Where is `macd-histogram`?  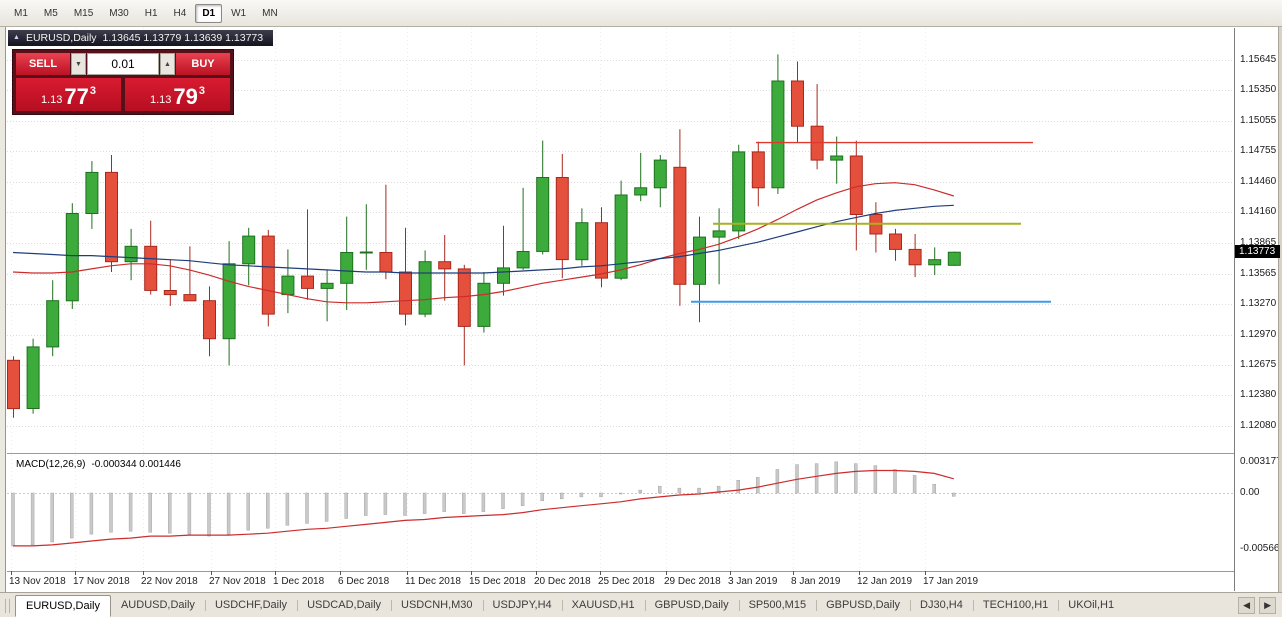
macd-histogram is located at coordinates (483, 504).